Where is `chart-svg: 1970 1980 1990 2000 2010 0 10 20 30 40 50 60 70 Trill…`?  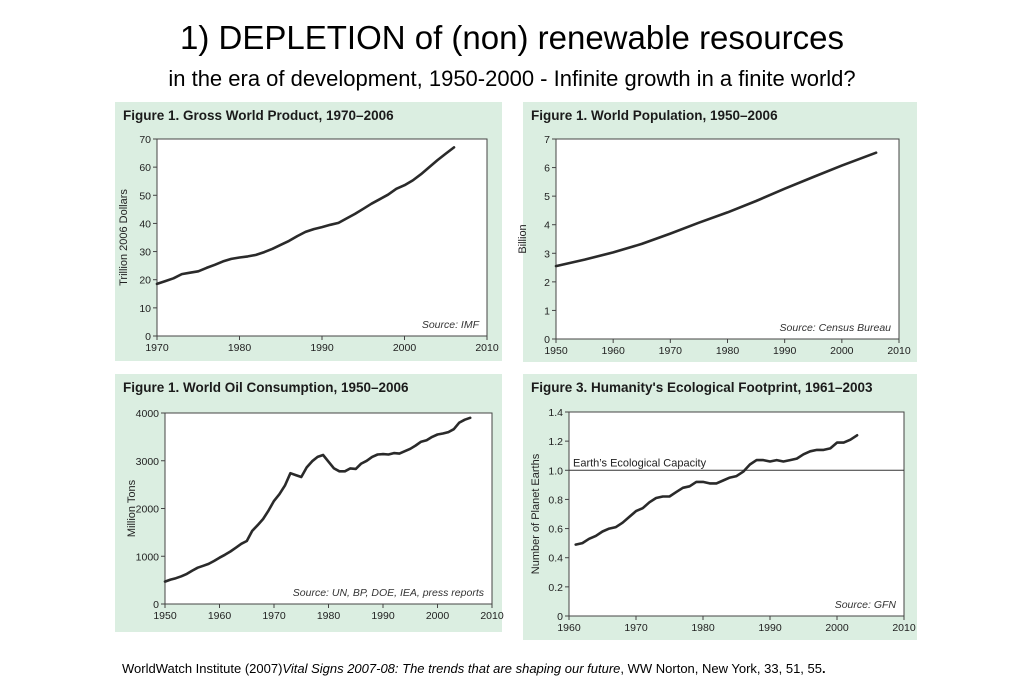
chart-svg: 1970 1980 1990 2000 2010 0 10 20 30 40 50 60 70 Trill… is located at coordinates (308, 244).